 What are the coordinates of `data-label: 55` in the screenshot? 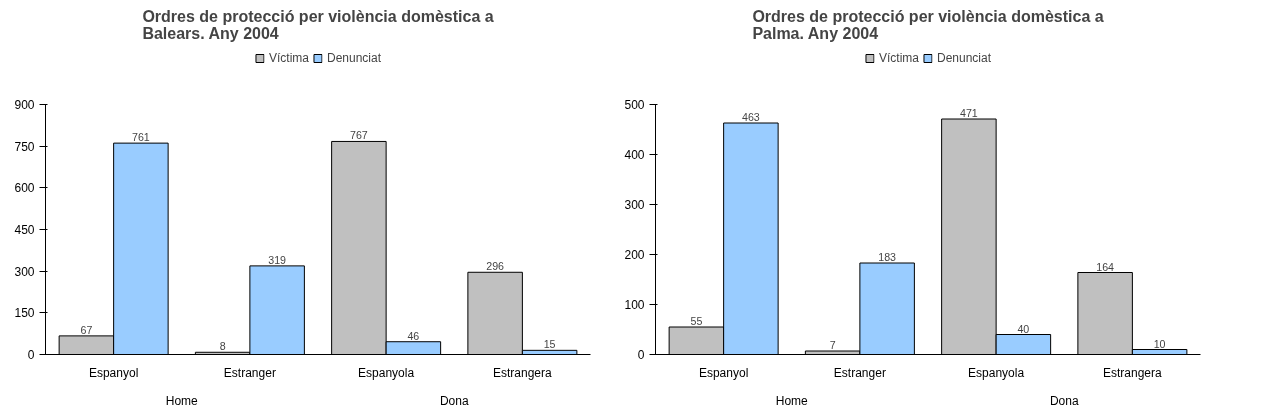 It's located at (696, 321).